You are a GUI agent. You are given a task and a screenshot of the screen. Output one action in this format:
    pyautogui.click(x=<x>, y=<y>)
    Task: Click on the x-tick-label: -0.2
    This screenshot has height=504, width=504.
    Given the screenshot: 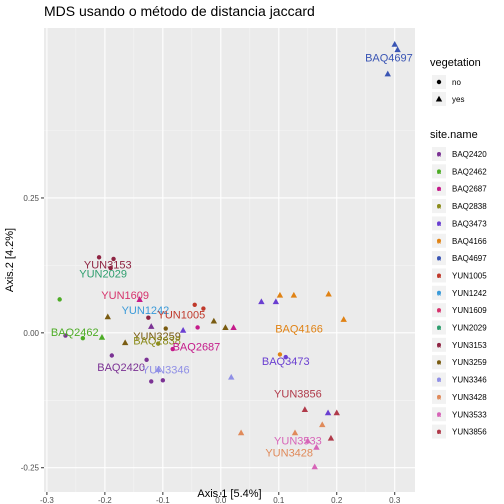 What is the action you would take?
    pyautogui.click(x=105, y=500)
    